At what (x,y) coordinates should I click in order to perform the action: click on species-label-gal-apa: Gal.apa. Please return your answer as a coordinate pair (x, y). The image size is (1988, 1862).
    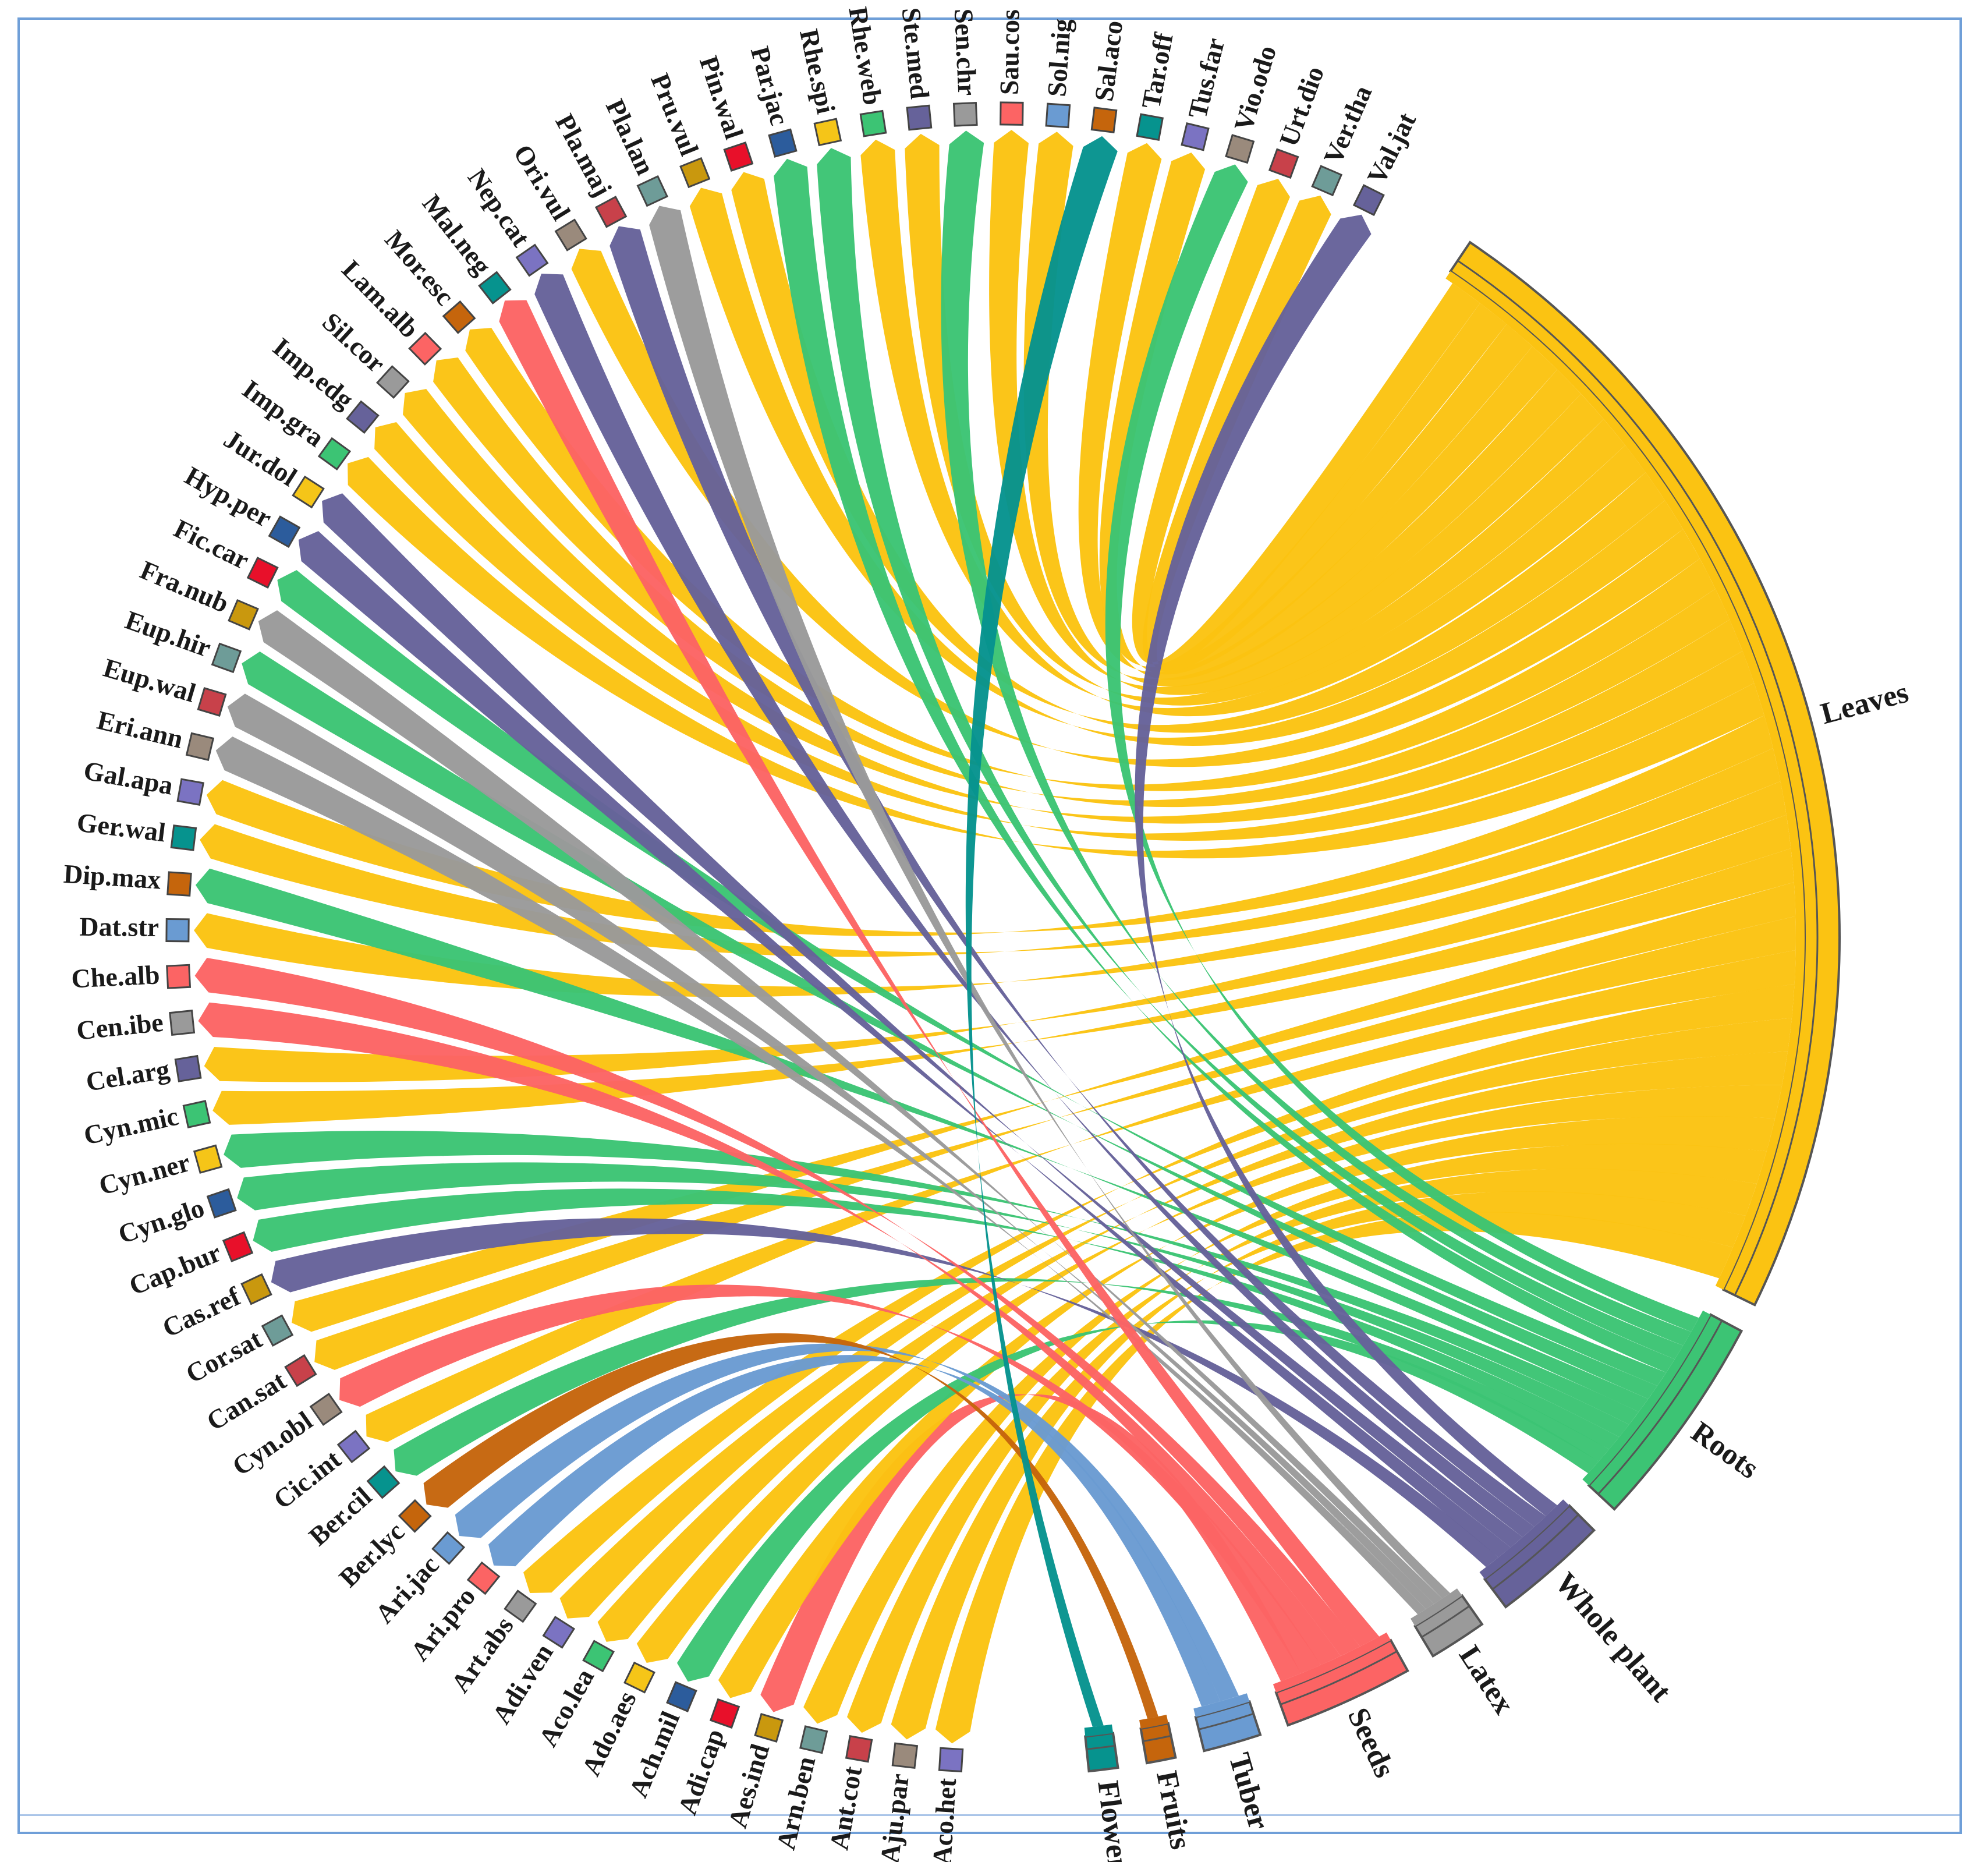
    Looking at the image, I should click on (128, 777).